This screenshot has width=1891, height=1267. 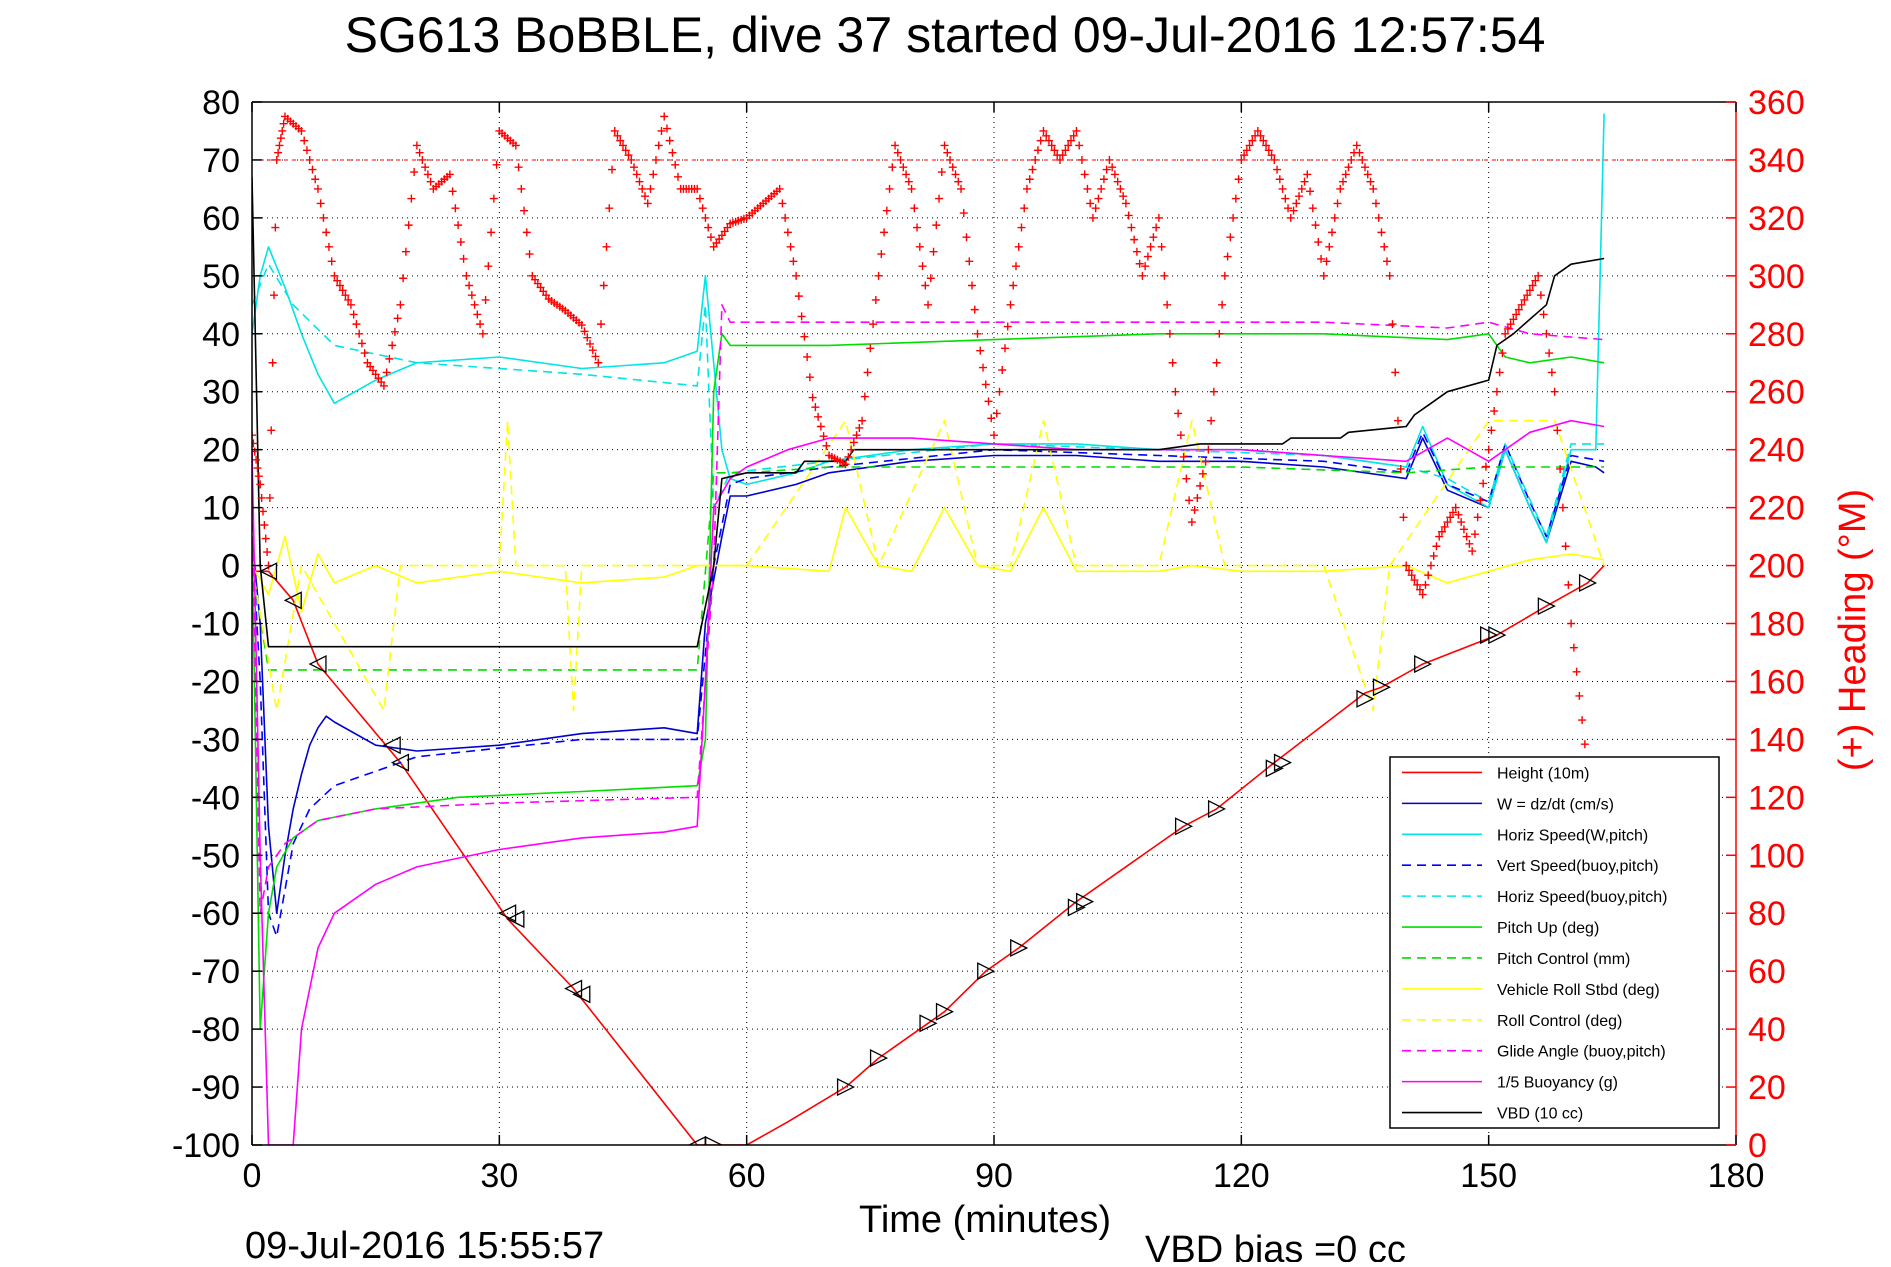 I want to click on y-tick-label: -90, so click(x=215, y=1088).